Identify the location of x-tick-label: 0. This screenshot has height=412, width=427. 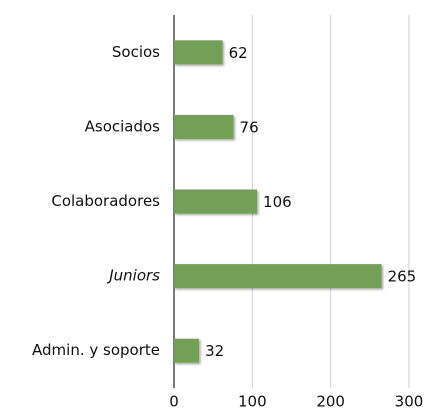
(174, 402).